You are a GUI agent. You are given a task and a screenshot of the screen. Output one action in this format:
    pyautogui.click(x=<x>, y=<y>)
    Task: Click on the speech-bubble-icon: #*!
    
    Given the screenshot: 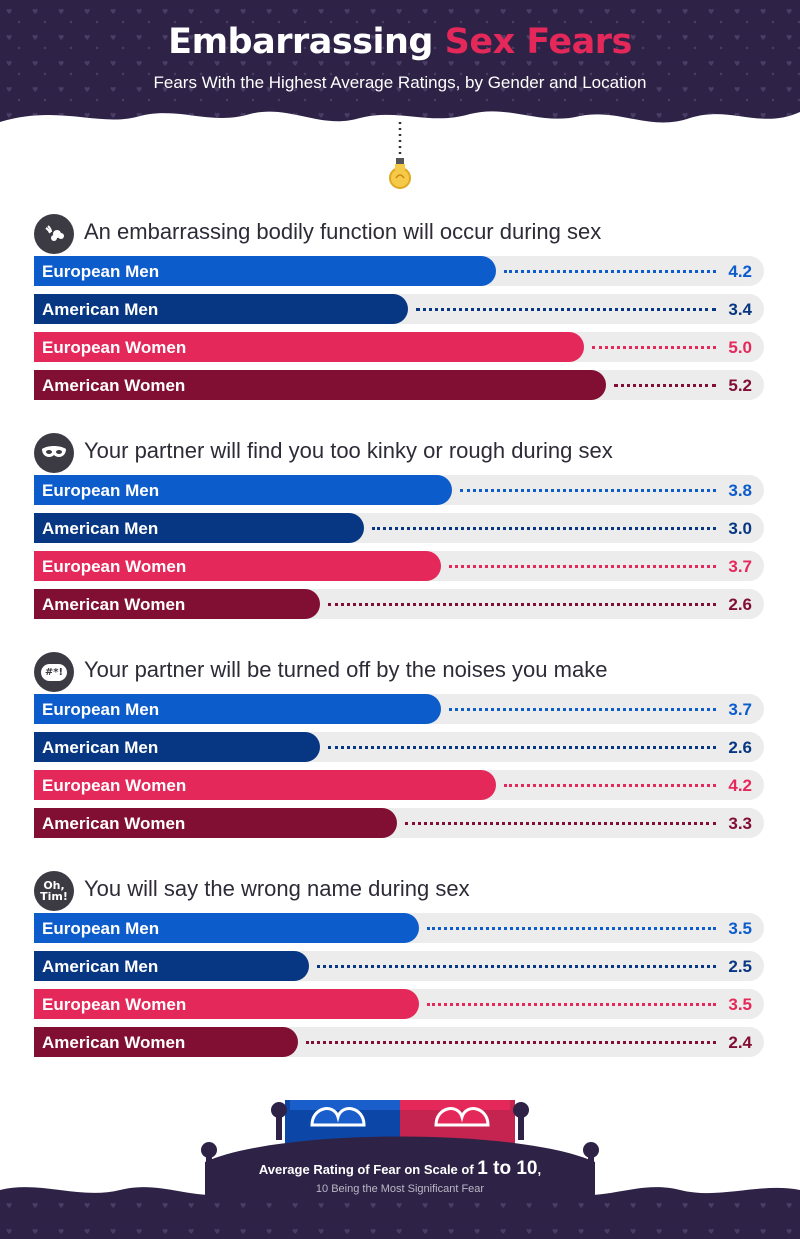 What is the action you would take?
    pyautogui.click(x=54, y=672)
    